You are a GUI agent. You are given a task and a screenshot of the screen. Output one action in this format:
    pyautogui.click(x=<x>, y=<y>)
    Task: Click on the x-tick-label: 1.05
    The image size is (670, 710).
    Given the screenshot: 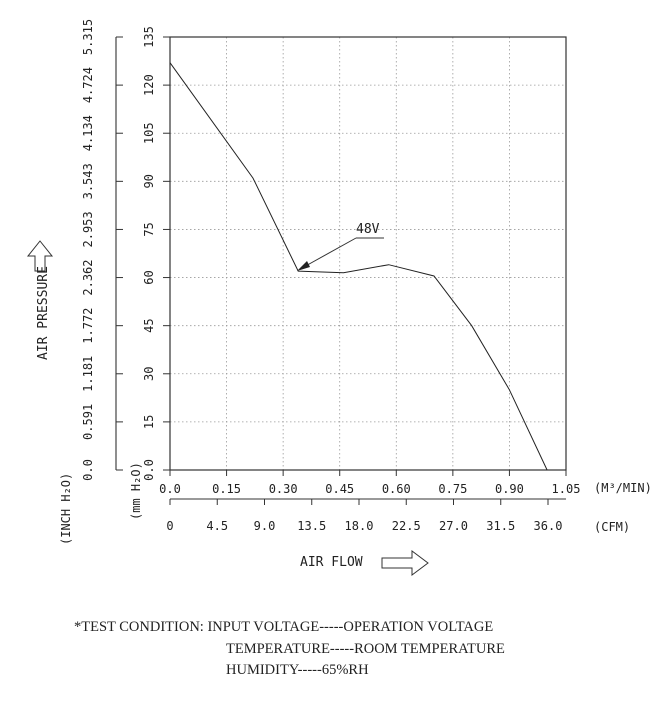 What is the action you would take?
    pyautogui.click(x=566, y=489)
    